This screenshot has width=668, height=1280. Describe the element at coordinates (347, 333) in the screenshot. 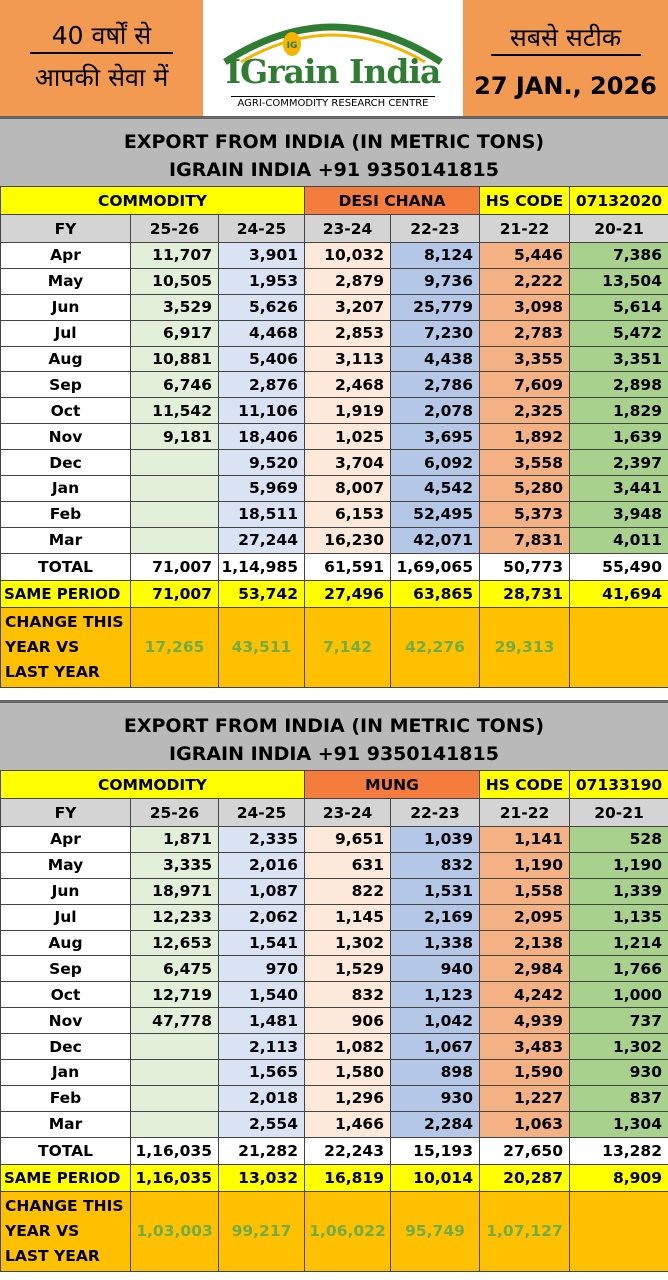

I see `export-value-cell: 2,853` at that location.